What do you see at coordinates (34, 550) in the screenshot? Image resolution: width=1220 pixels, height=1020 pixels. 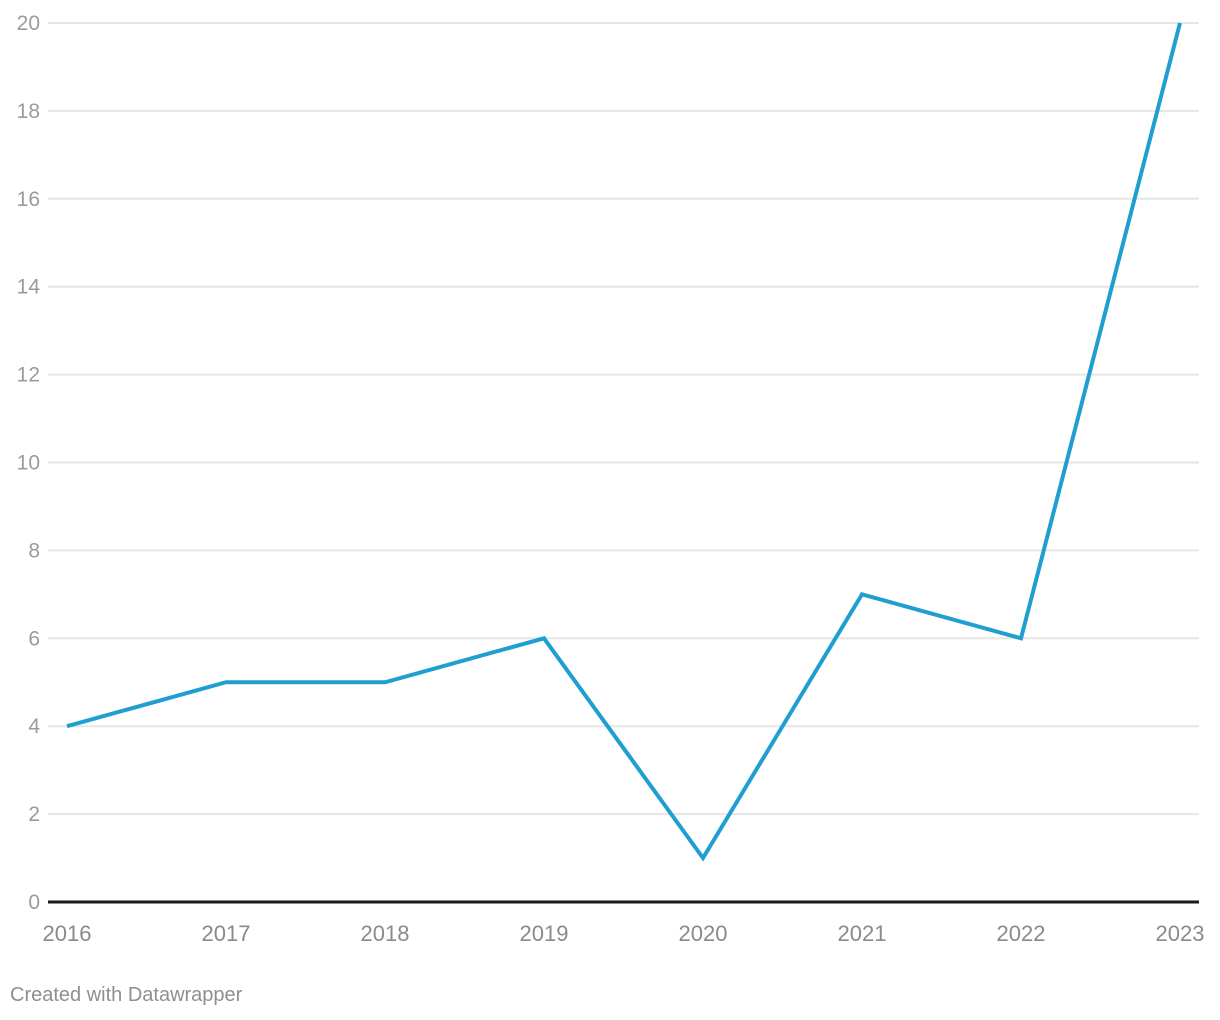 I see `y-tick-label: 8` at bounding box center [34, 550].